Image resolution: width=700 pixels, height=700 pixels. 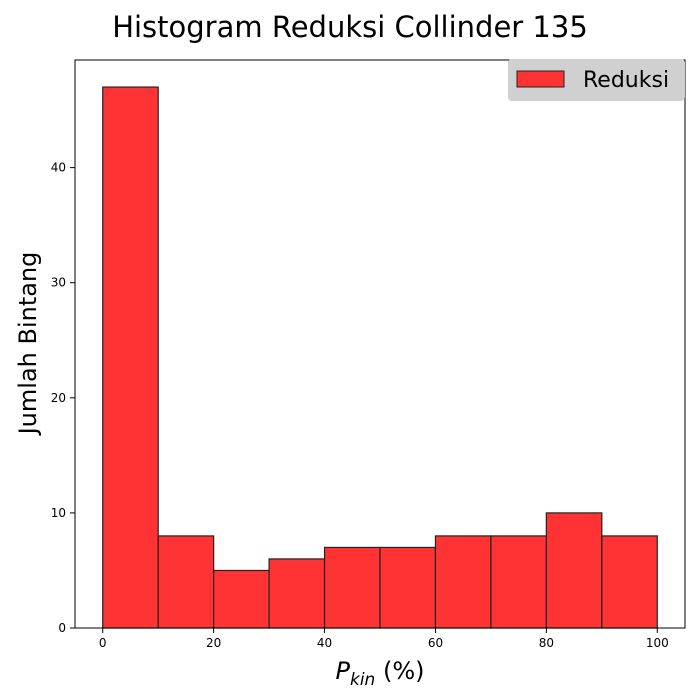 What do you see at coordinates (384, 639) in the screenshot?
I see `x-axis-ticks: 0 20 40 60 80 100` at bounding box center [384, 639].